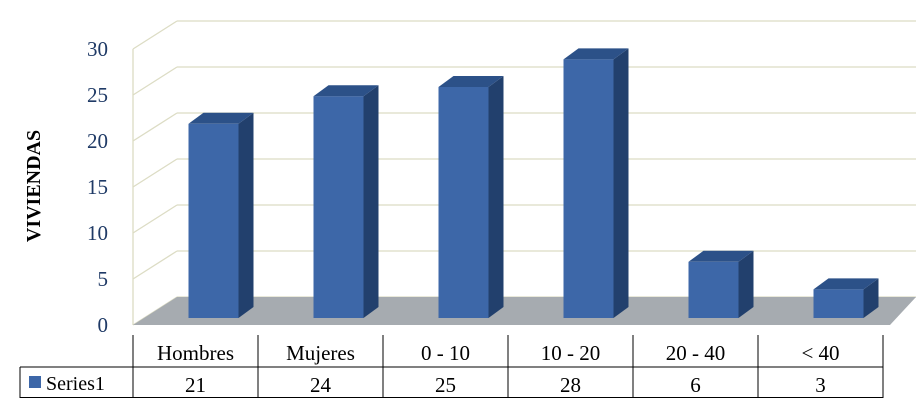 The height and width of the screenshot is (398, 916). I want to click on category-label-4: 20 - 40, so click(696, 353).